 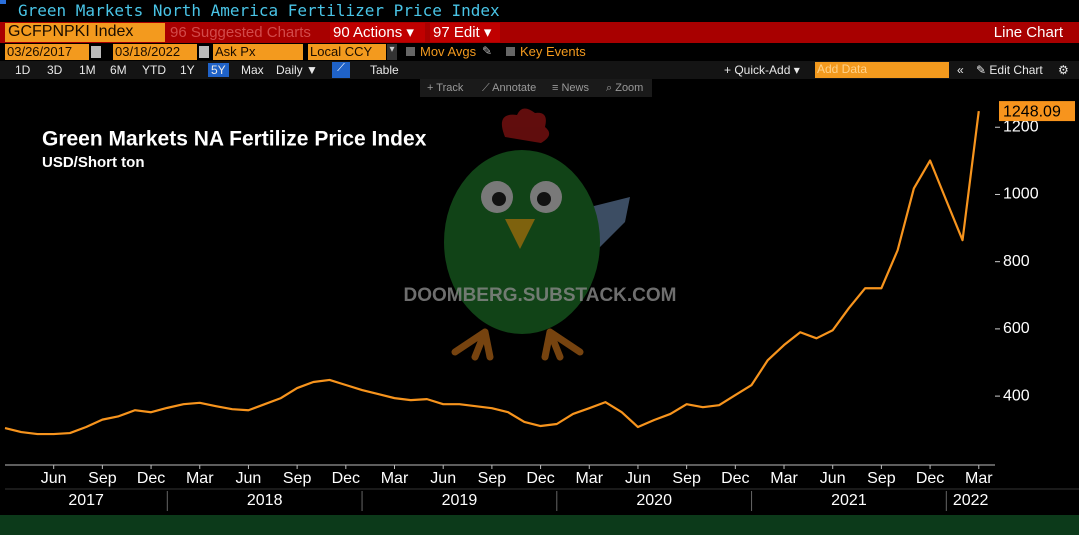 I want to click on tool-label: Annotate, so click(x=514, y=88).